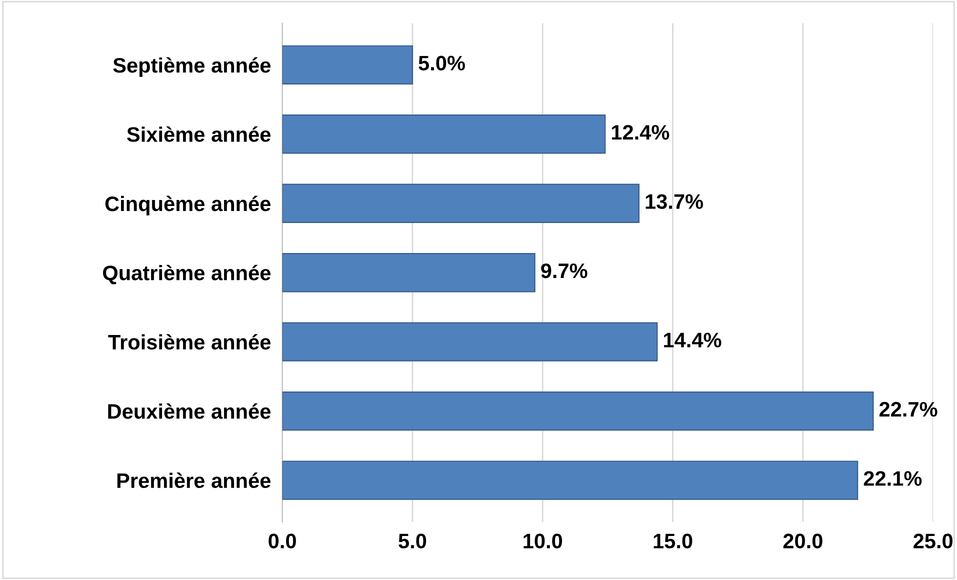 Image resolution: width=957 pixels, height=580 pixels. I want to click on x-tick-label: 10.0, so click(543, 541).